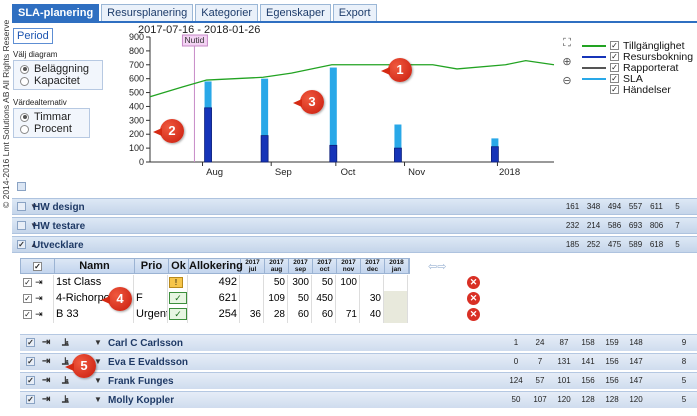 The image size is (697, 416). I want to click on scroll-right-icon: ⇨, so click(442, 267).